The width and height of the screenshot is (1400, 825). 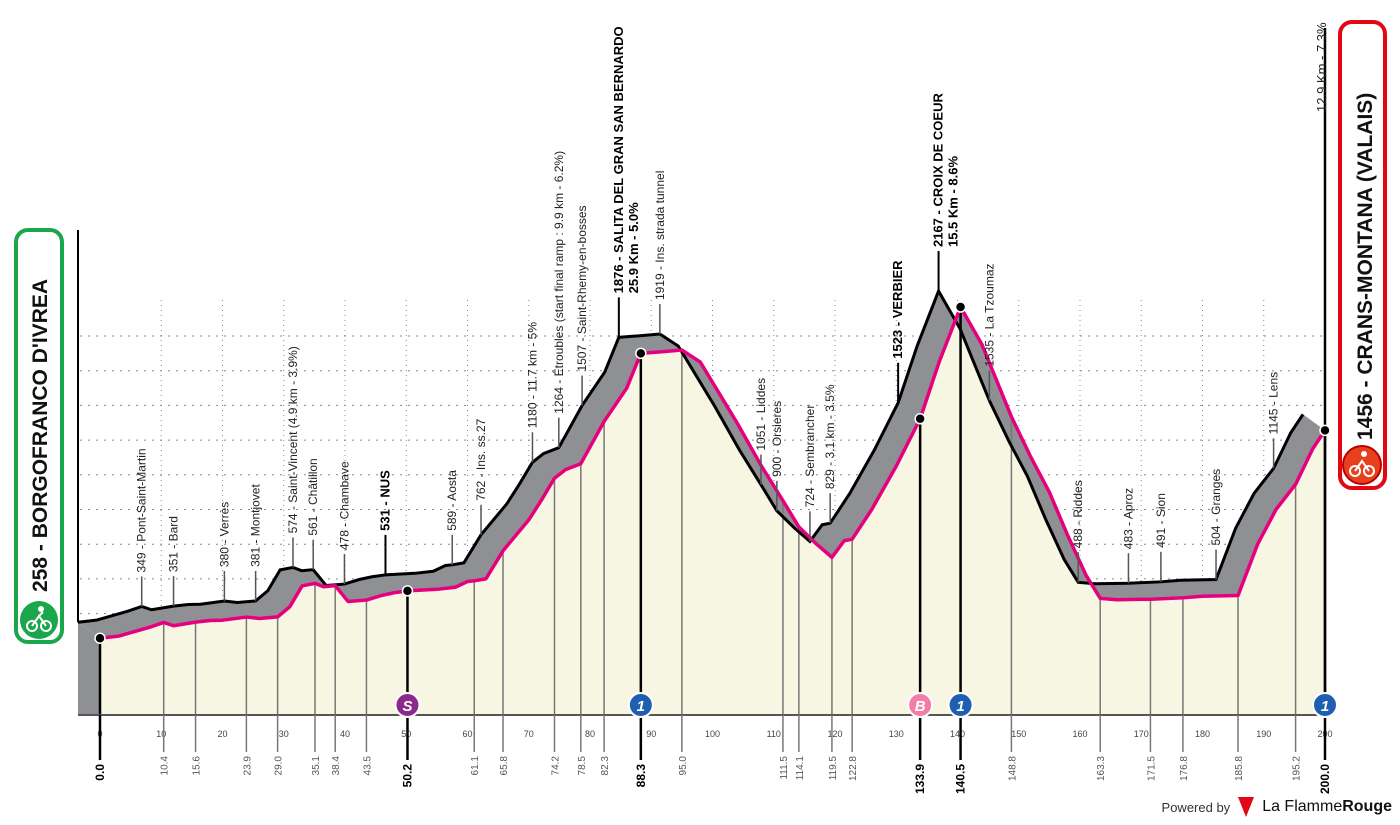 I want to click on km-mark-label: 0.0, so click(x=100, y=772).